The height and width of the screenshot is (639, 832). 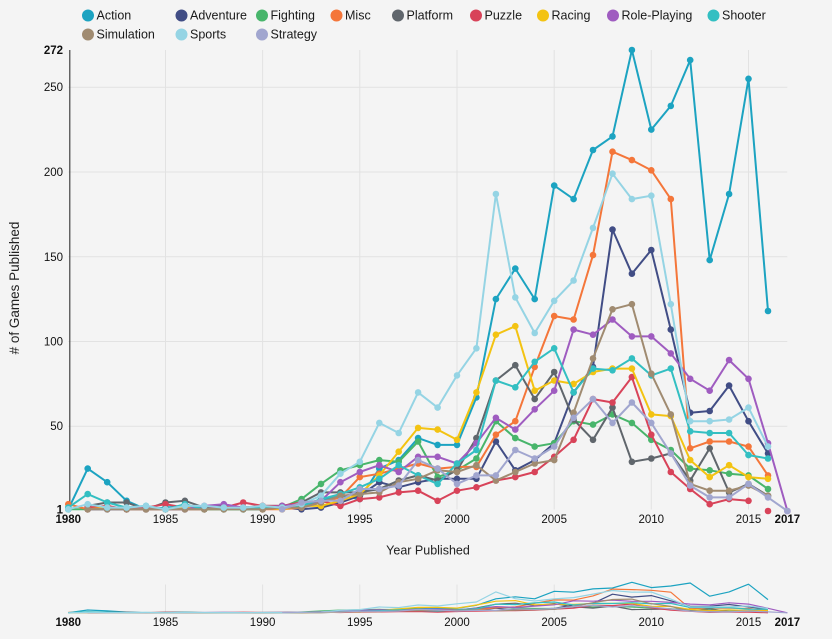 I want to click on svg-text: 200, so click(x=53, y=173).